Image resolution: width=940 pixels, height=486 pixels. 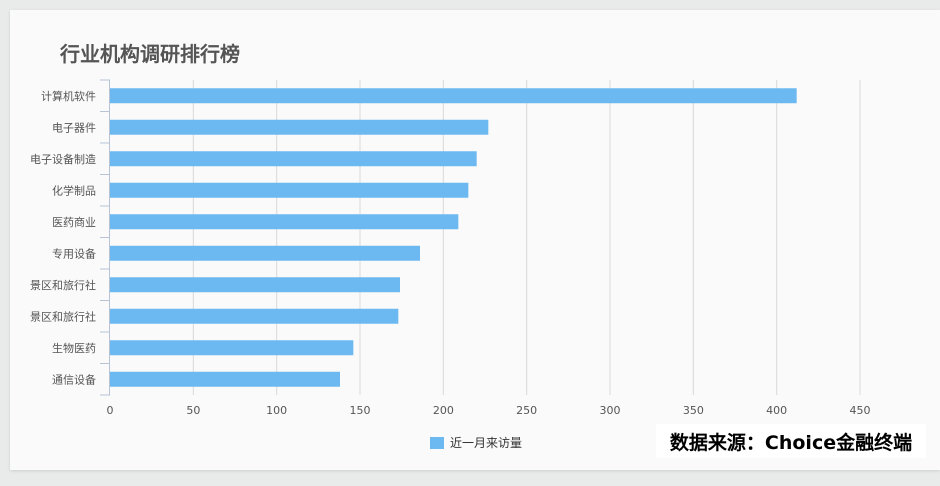 What do you see at coordinates (74, 348) in the screenshot?
I see `category-label: 生物医药` at bounding box center [74, 348].